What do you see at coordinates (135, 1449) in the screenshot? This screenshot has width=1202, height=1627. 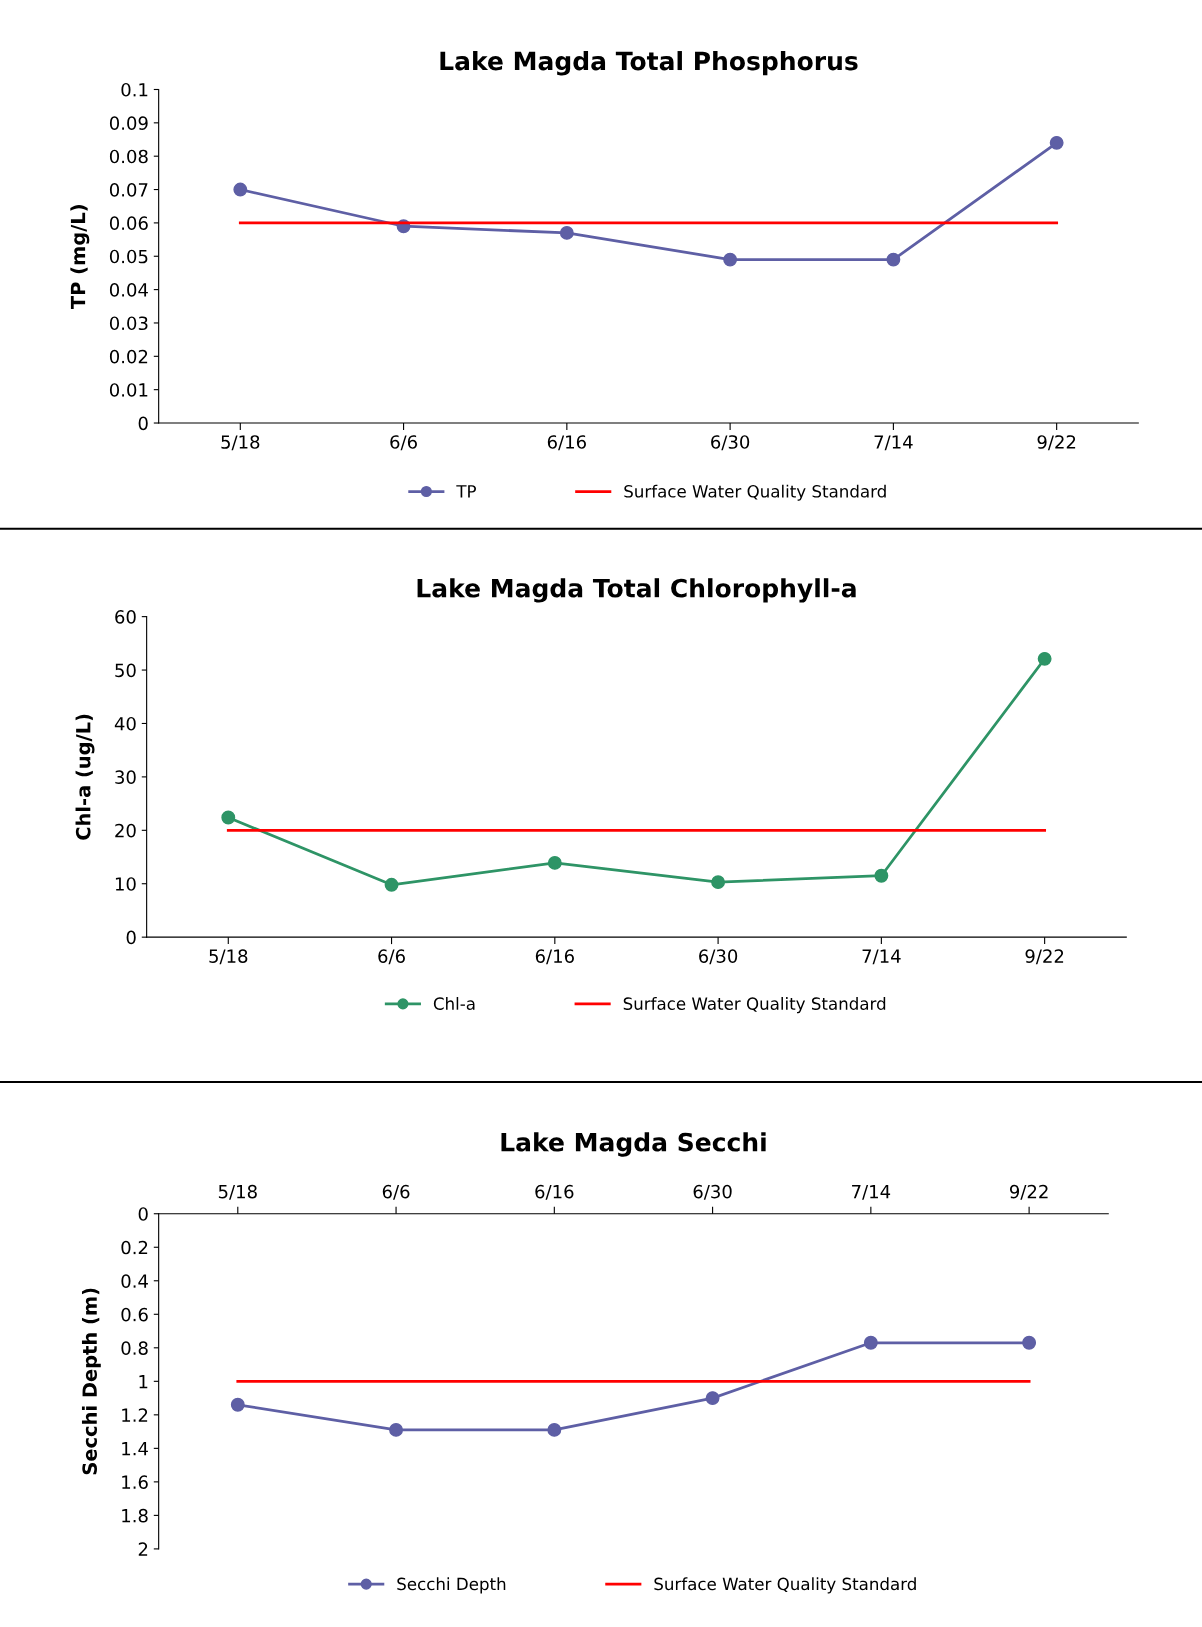 I see `y-tick-label: 1.4` at bounding box center [135, 1449].